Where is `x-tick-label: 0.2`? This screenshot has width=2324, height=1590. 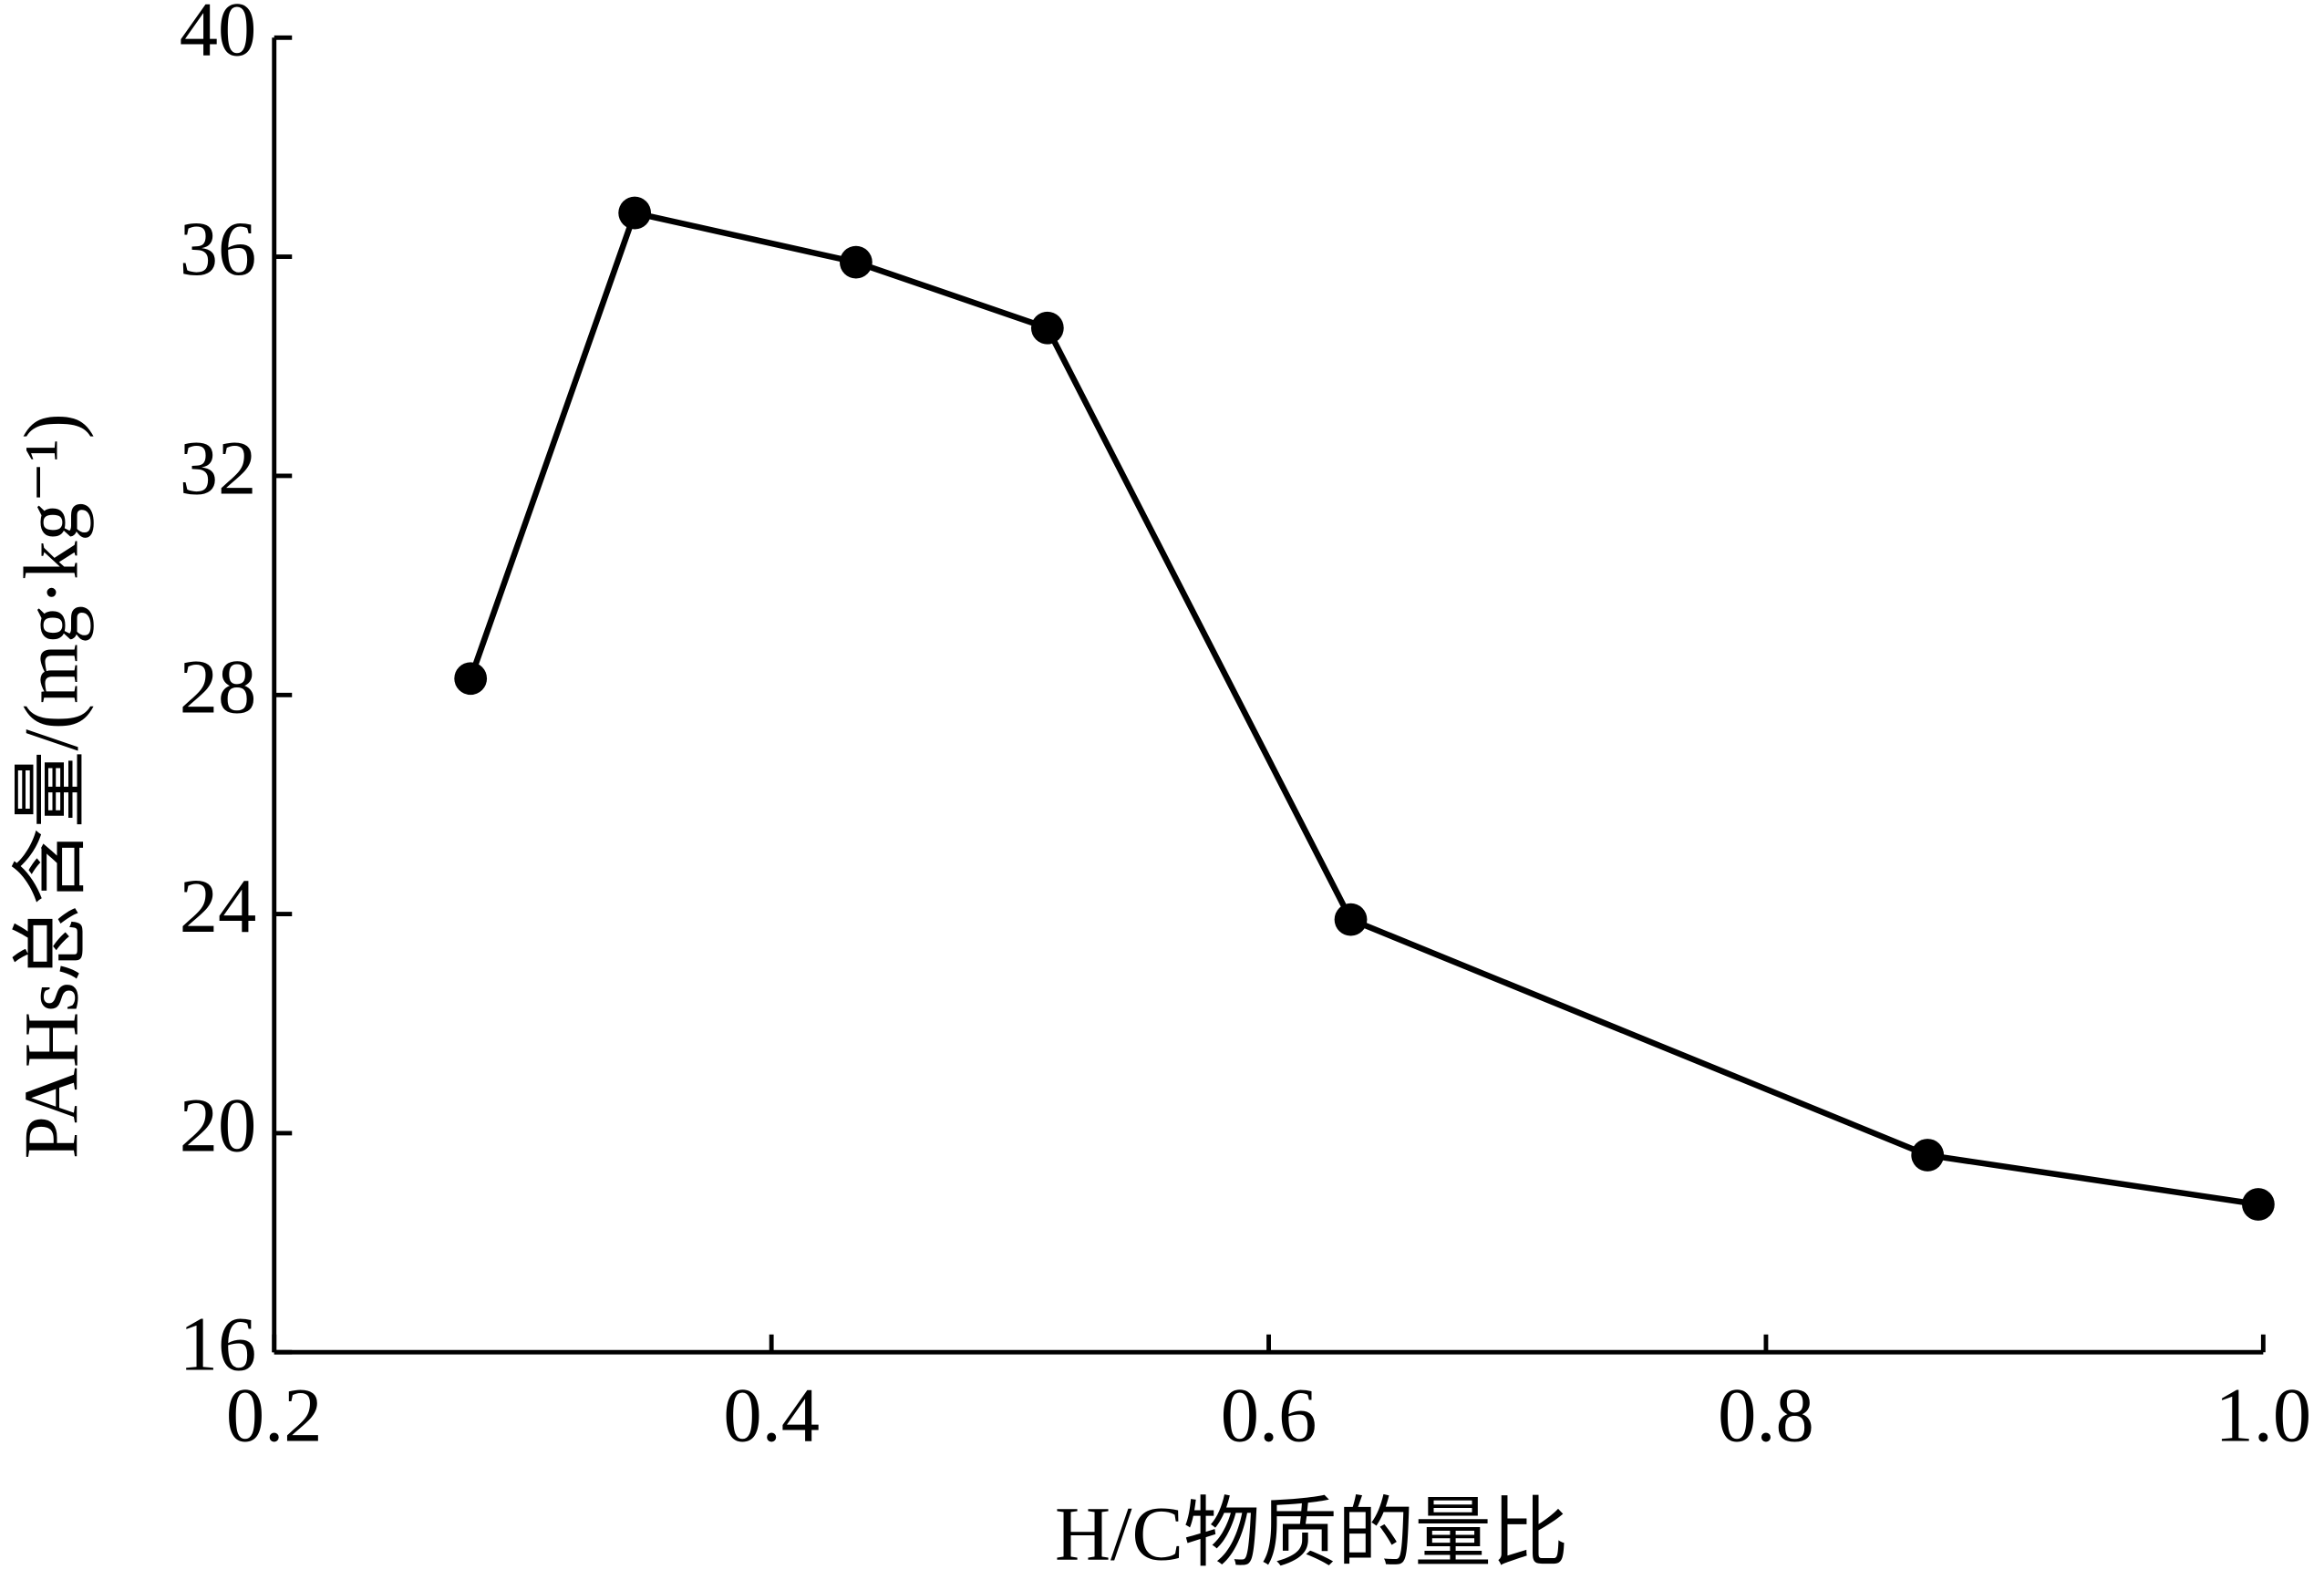
x-tick-label: 0.2 is located at coordinates (274, 1416).